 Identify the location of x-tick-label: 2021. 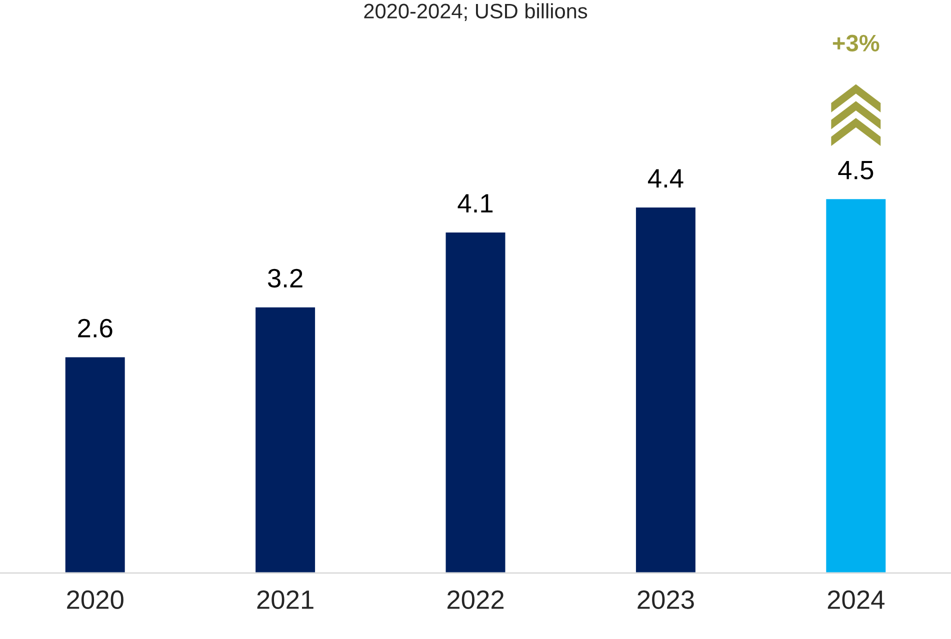
(285, 600).